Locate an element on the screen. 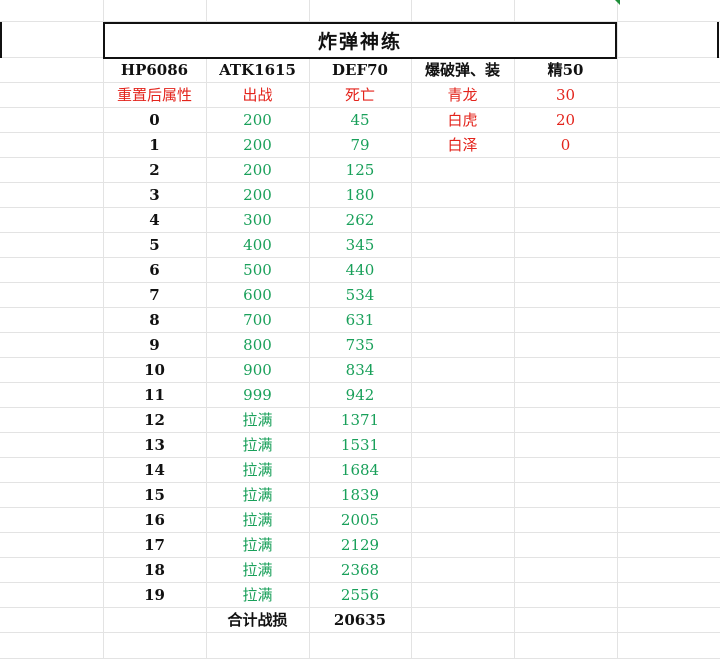  header-cell: 青龙 is located at coordinates (462, 95).